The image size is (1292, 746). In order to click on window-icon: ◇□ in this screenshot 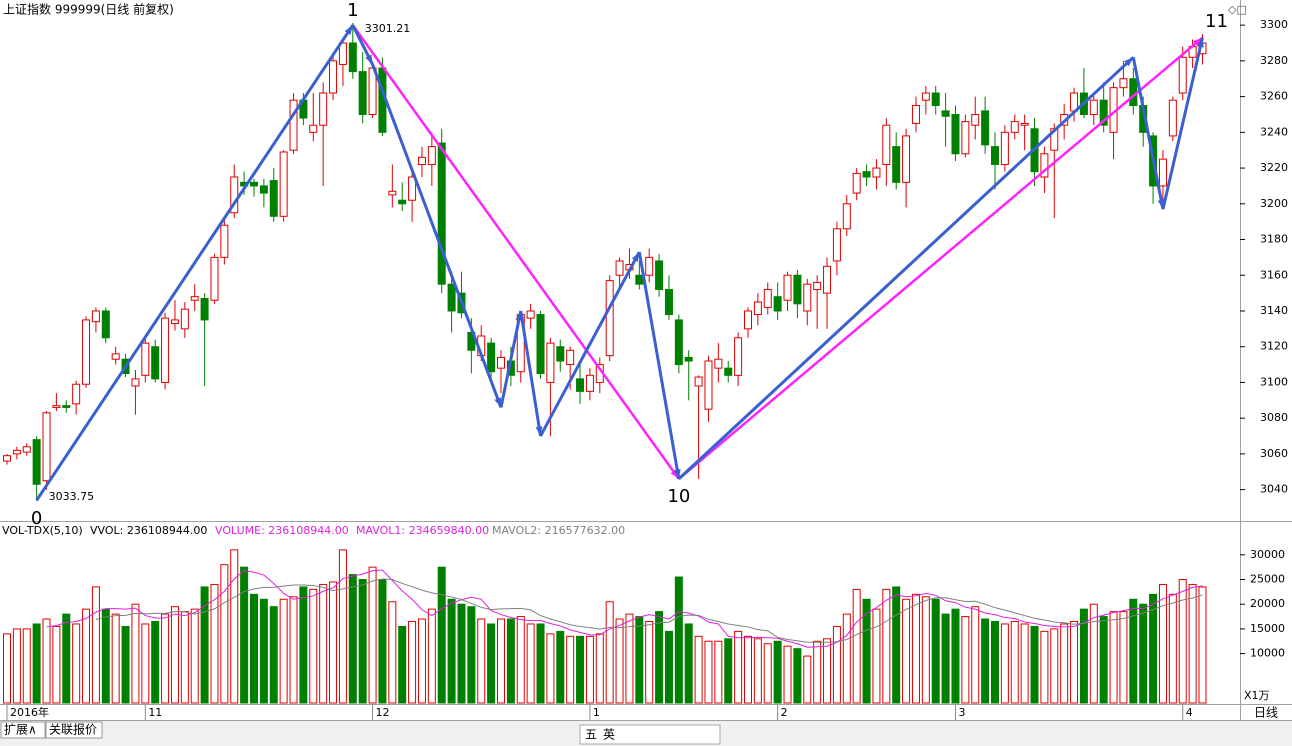, I will do `click(1237, 9)`.